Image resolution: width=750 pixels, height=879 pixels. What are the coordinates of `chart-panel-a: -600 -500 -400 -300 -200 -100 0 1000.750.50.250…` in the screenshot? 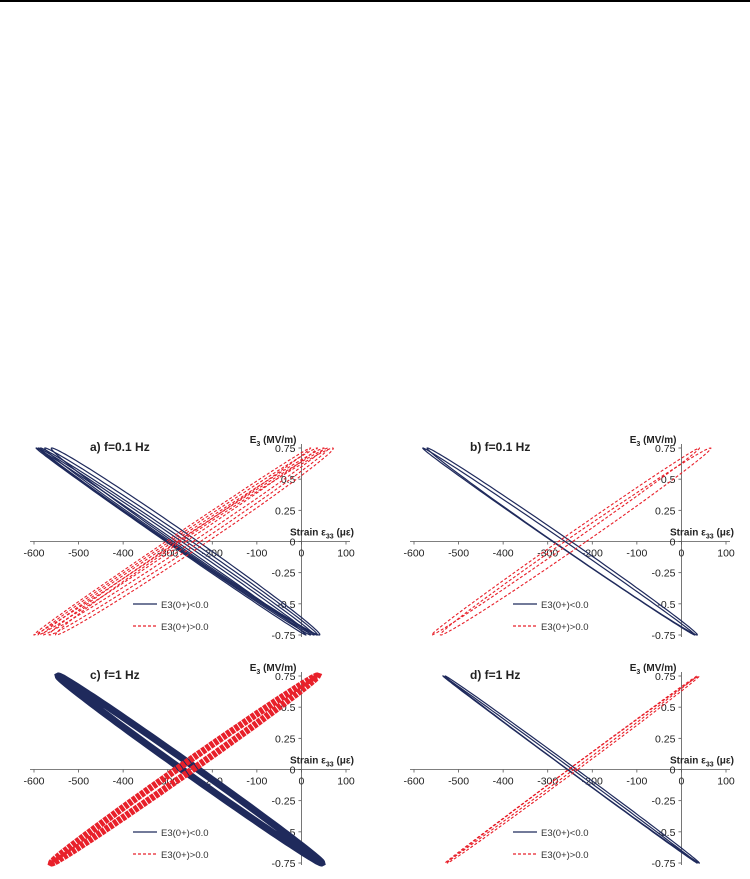 It's located at (189, 538).